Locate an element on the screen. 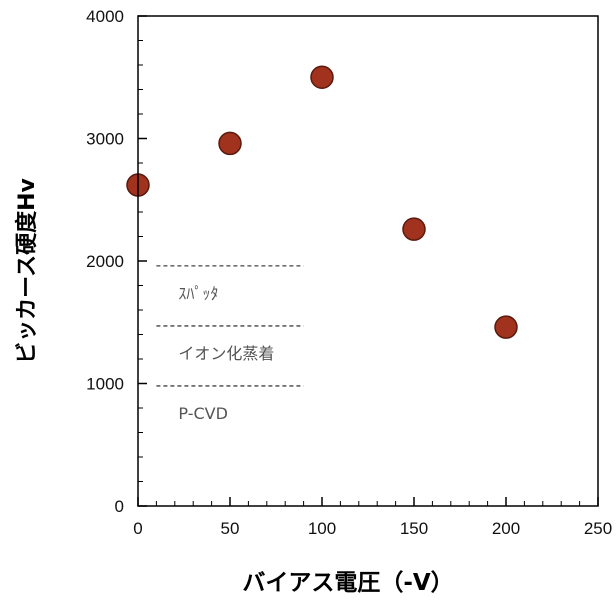 The width and height of the screenshot is (616, 600). reference-lines: ｽﾊﾟｯﾀ イオン化蒸着 P-CVD is located at coordinates (230, 344).